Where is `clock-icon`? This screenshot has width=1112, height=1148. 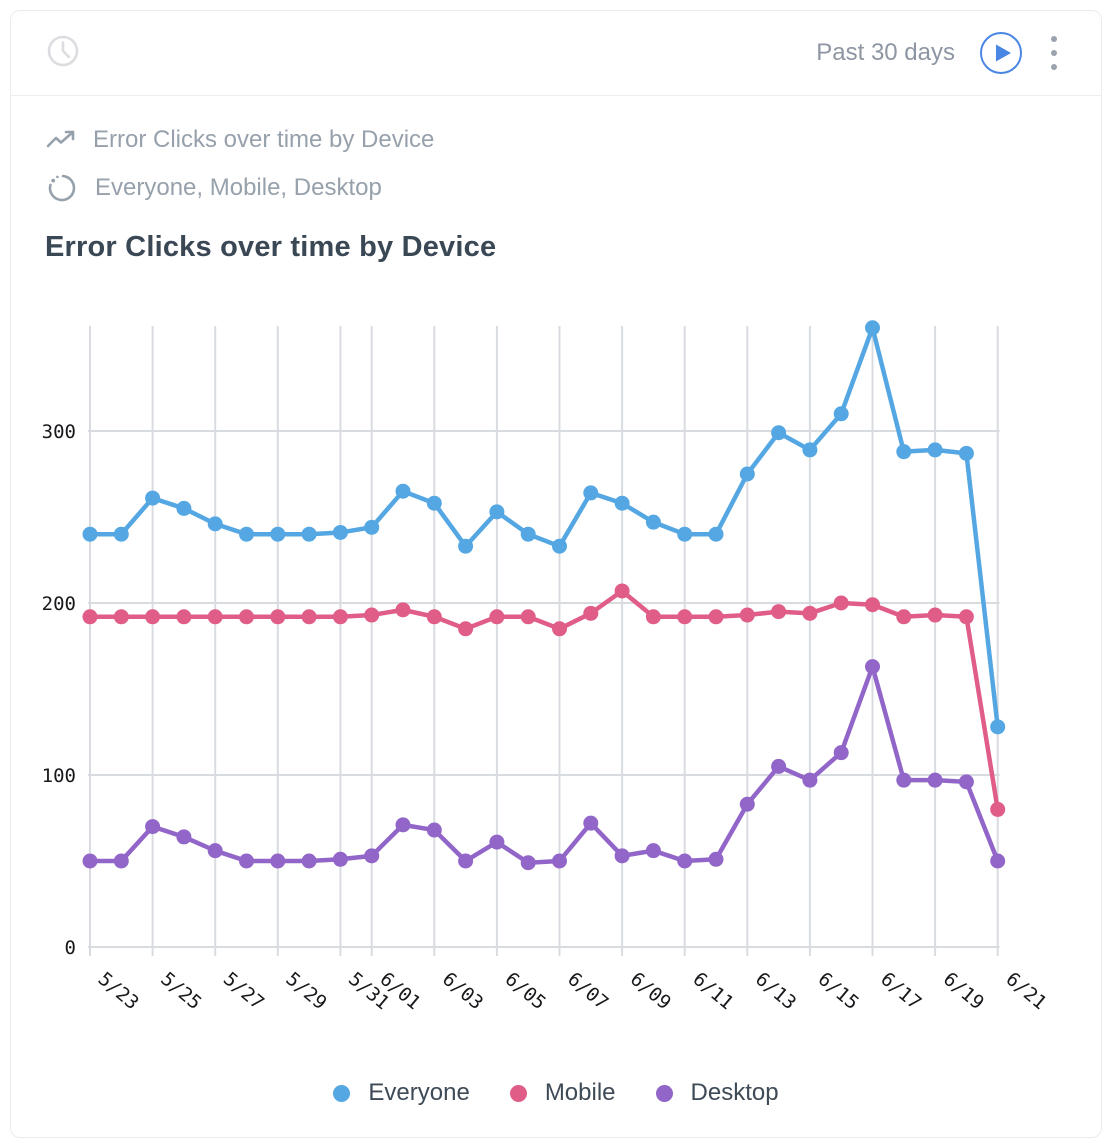
clock-icon is located at coordinates (63, 53).